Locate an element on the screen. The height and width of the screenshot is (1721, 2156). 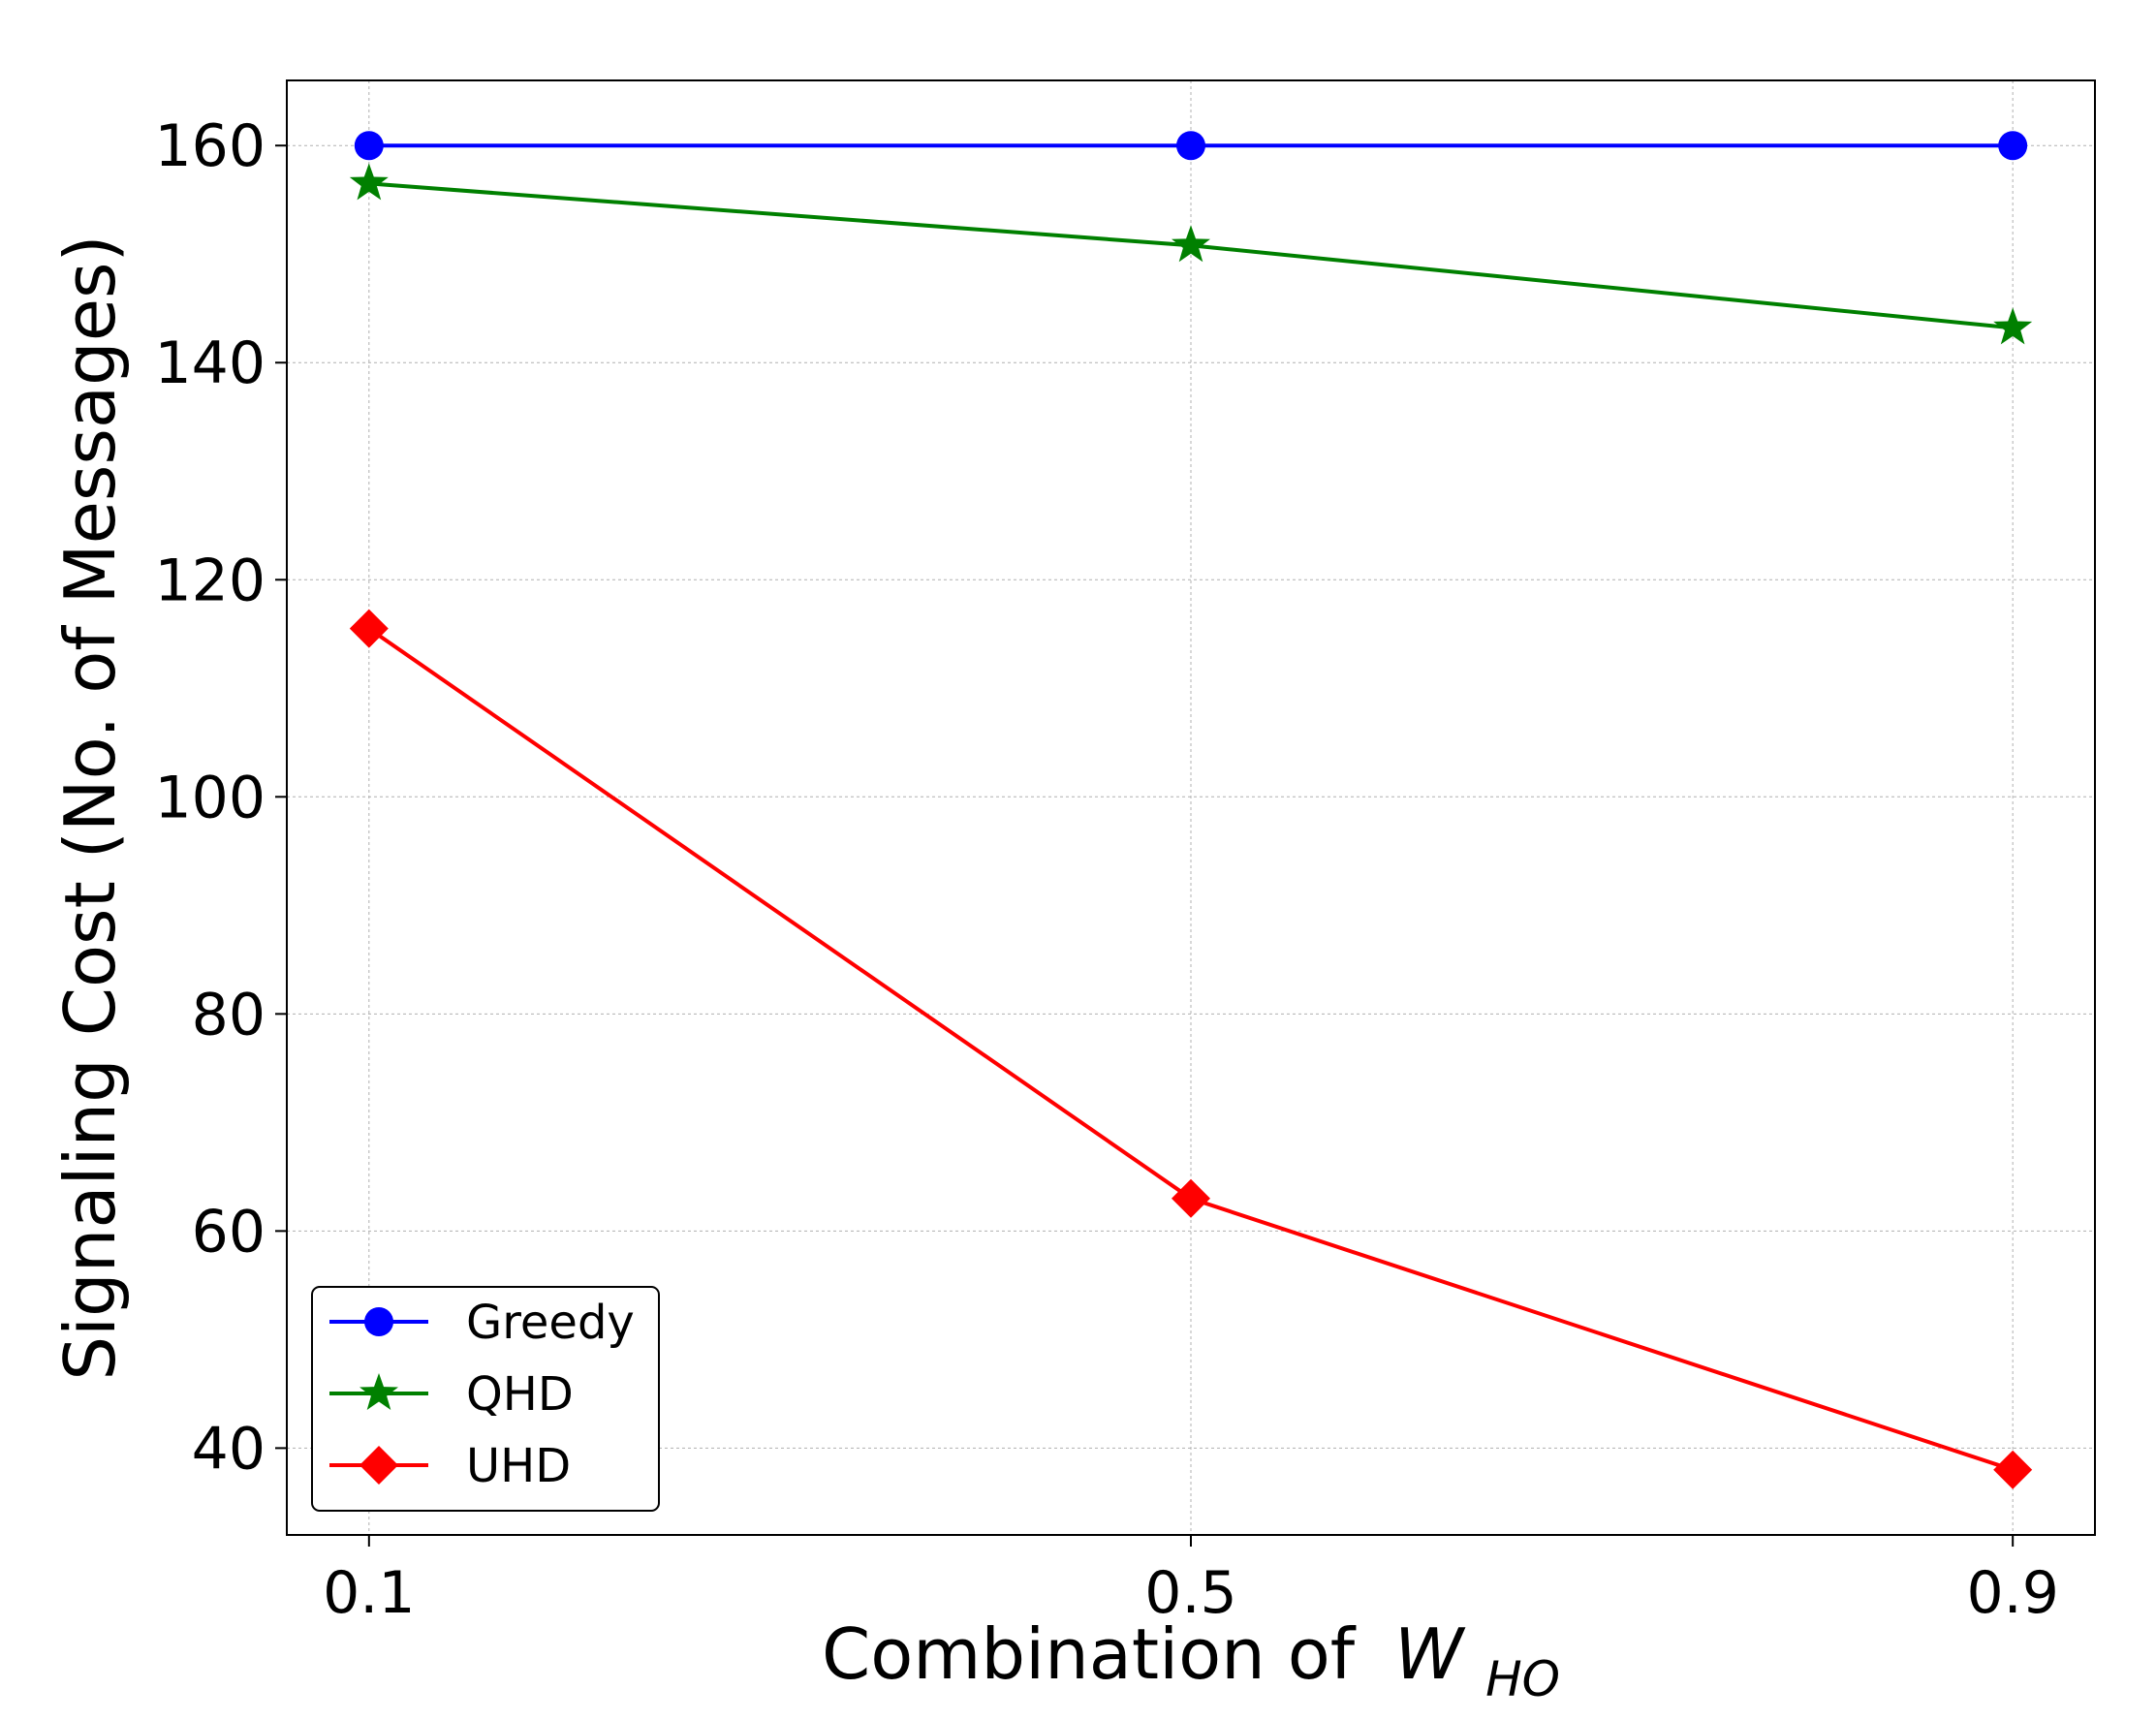
legend: Greedy QHD UHD is located at coordinates (485, 1399).